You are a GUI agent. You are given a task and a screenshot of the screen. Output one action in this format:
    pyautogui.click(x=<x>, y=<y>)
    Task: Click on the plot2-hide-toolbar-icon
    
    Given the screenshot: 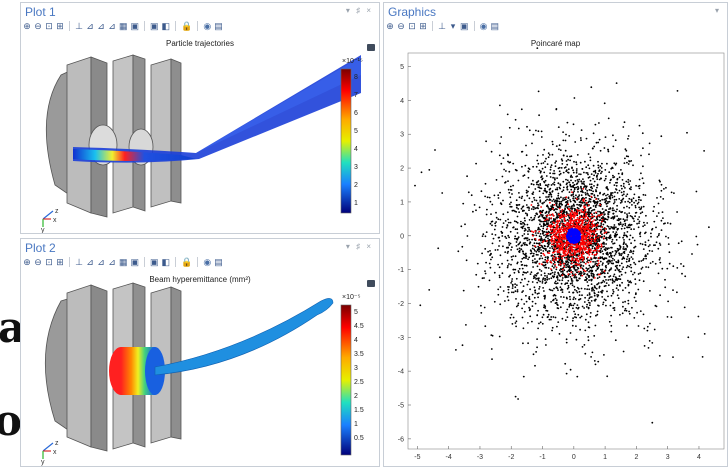 What is the action you would take?
    pyautogui.click(x=371, y=283)
    